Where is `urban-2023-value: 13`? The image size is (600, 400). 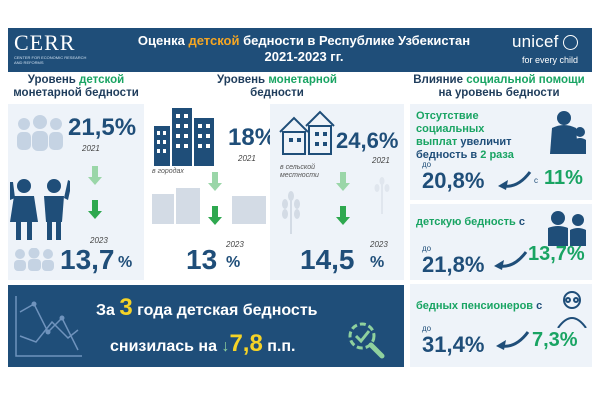 urban-2023-value: 13 is located at coordinates (202, 259).